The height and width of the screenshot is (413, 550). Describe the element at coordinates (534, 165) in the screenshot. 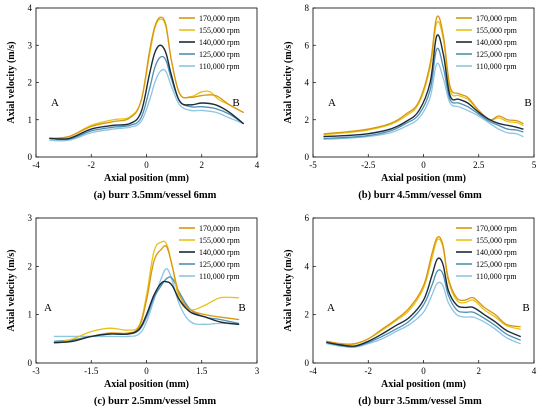

I see `x-tick-label: 5` at that location.